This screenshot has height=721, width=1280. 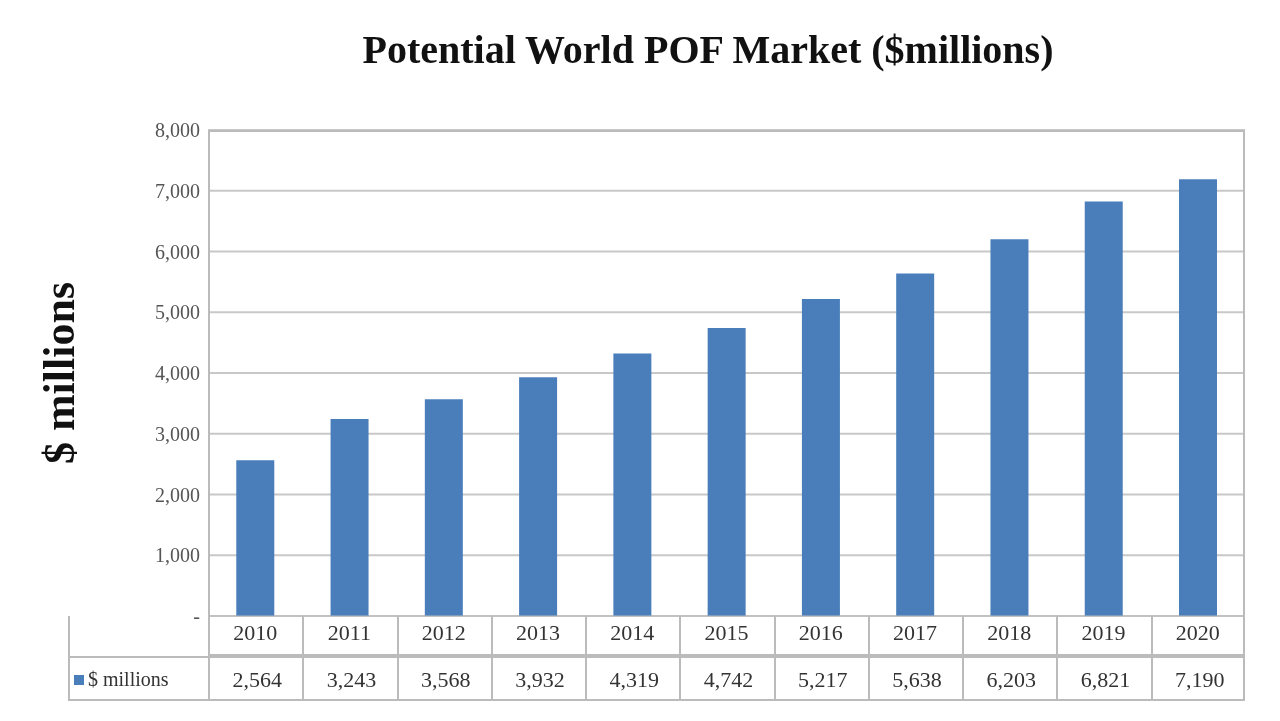 I want to click on data-label: 6,821, so click(x=1105, y=680).